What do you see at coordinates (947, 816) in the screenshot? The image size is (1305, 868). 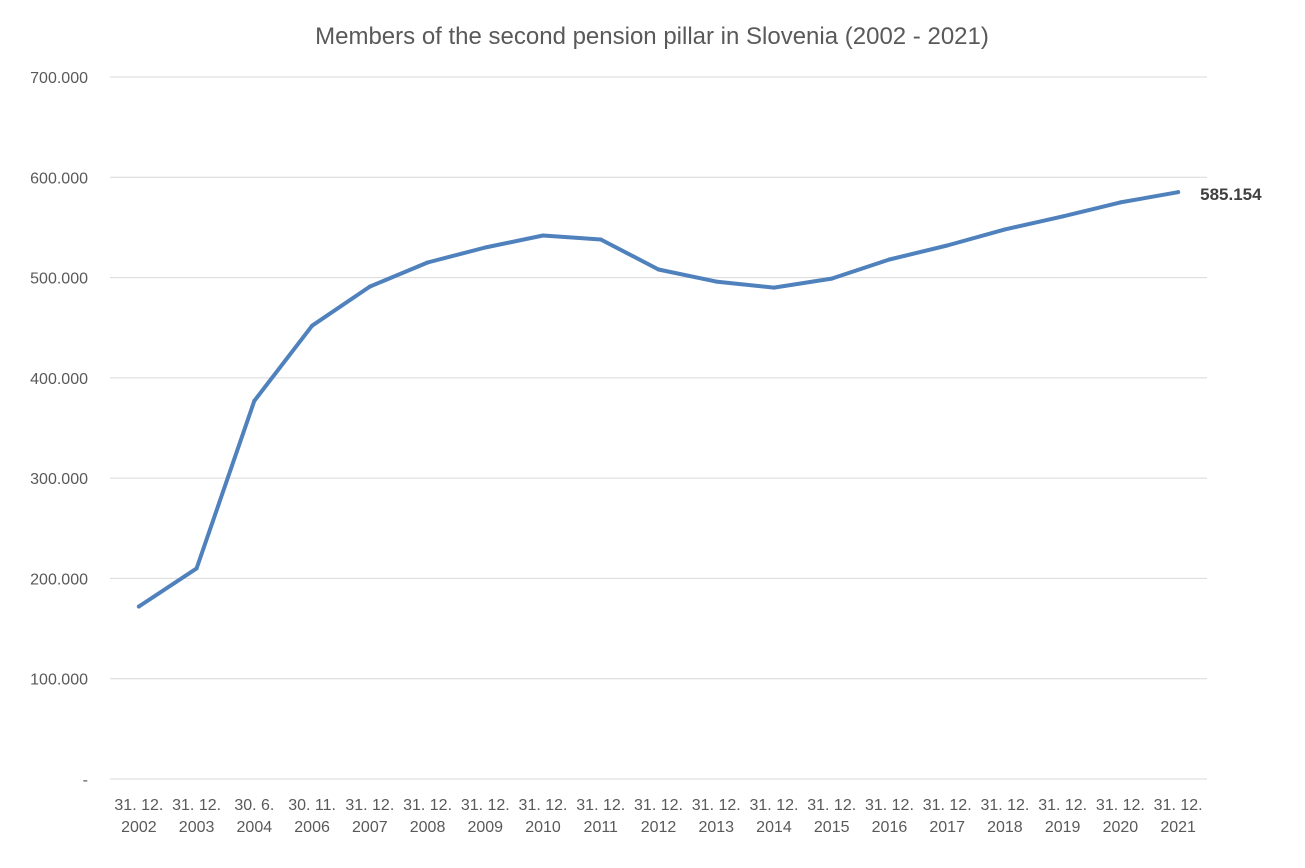 I see `x-tick-label: 31. 12. 2017` at bounding box center [947, 816].